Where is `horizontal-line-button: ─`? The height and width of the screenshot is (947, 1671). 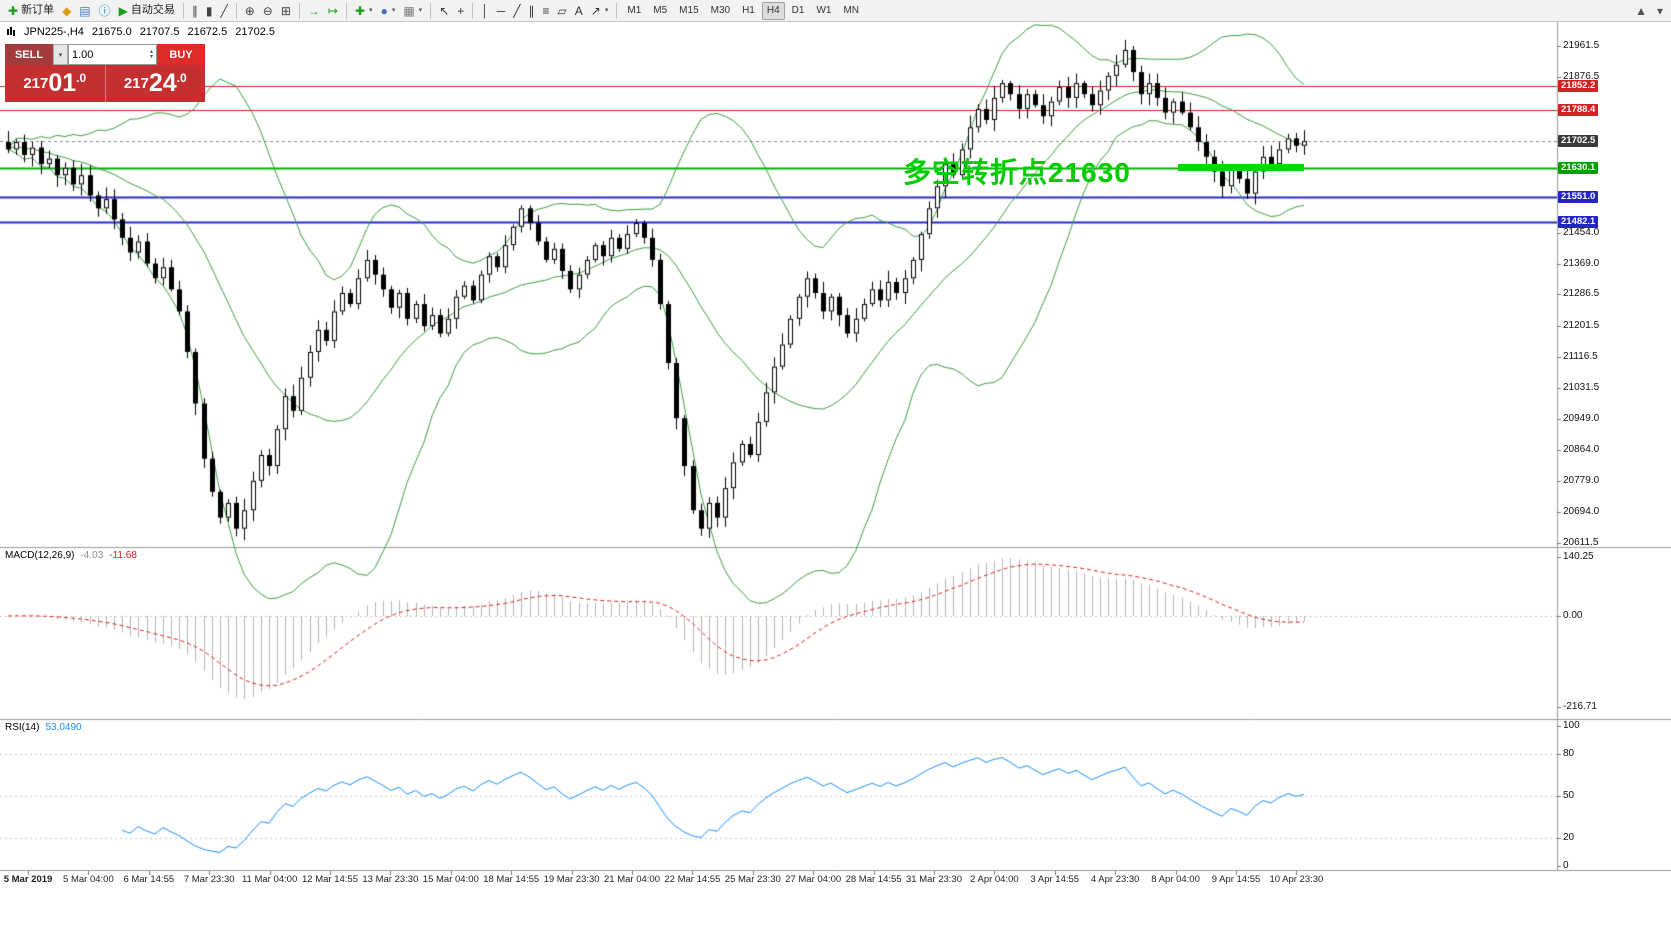 horizontal-line-button: ─ is located at coordinates (501, 11).